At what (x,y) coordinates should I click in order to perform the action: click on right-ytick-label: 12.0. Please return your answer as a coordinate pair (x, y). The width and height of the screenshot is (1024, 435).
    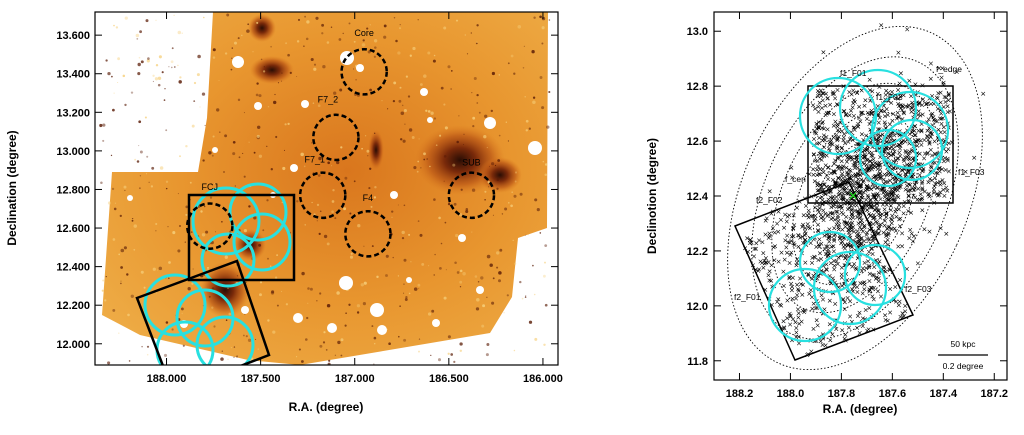
    Looking at the image, I should click on (697, 307).